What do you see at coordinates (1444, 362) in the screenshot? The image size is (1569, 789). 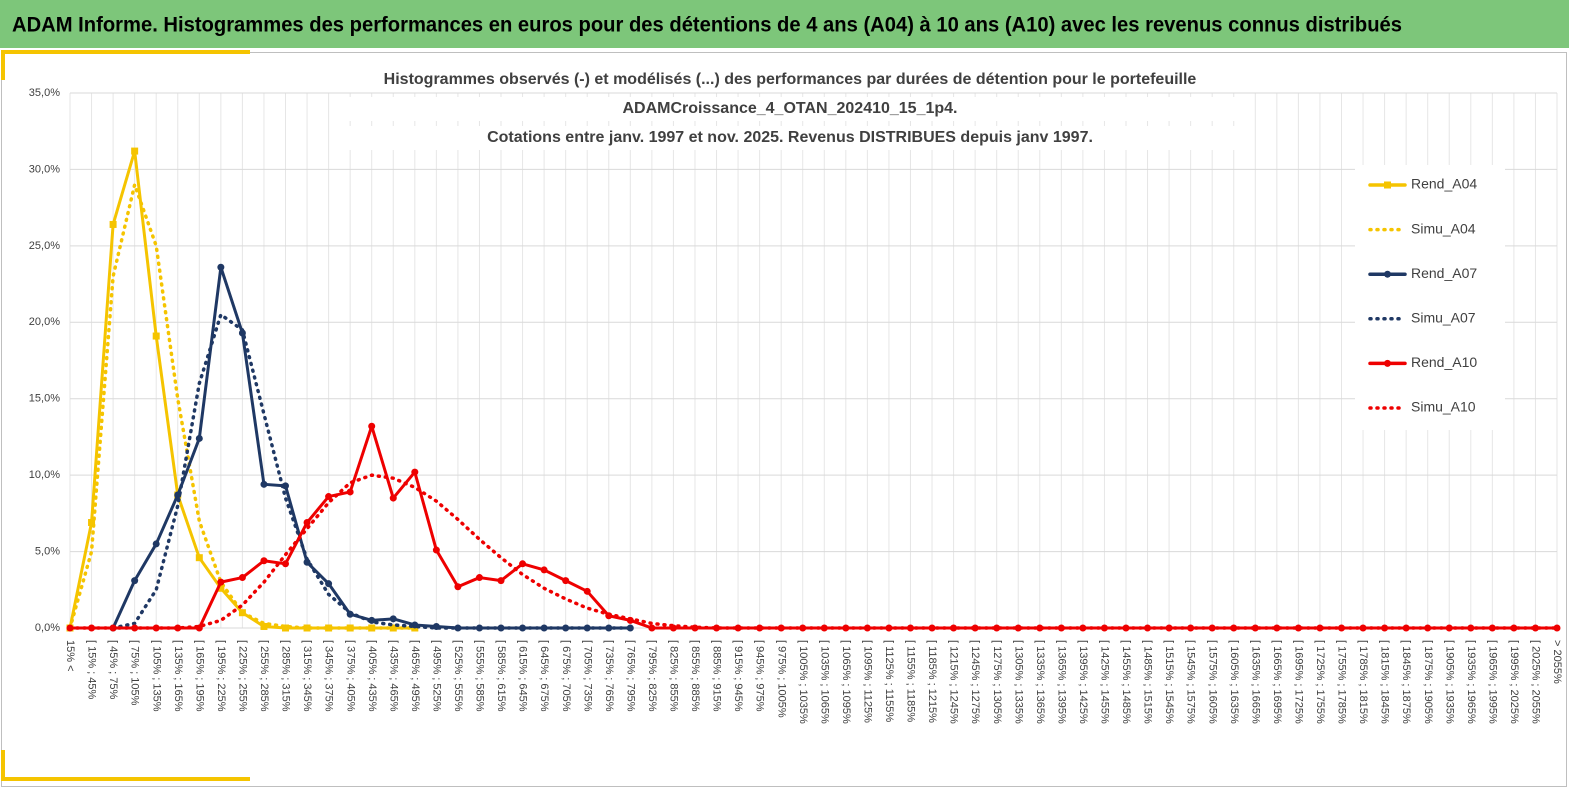 I see `legend-label: Rend_A10` at bounding box center [1444, 362].